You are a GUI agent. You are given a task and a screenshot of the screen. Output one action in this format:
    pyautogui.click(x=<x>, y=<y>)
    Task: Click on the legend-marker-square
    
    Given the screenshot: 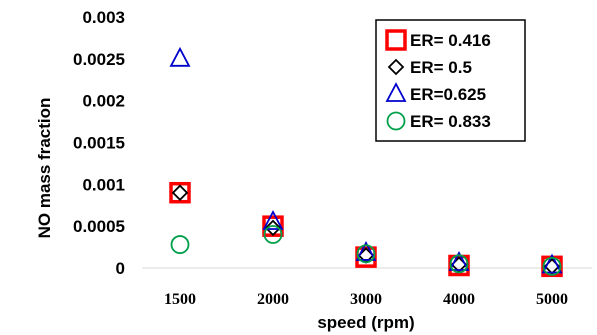 What is the action you would take?
    pyautogui.click(x=396, y=40)
    